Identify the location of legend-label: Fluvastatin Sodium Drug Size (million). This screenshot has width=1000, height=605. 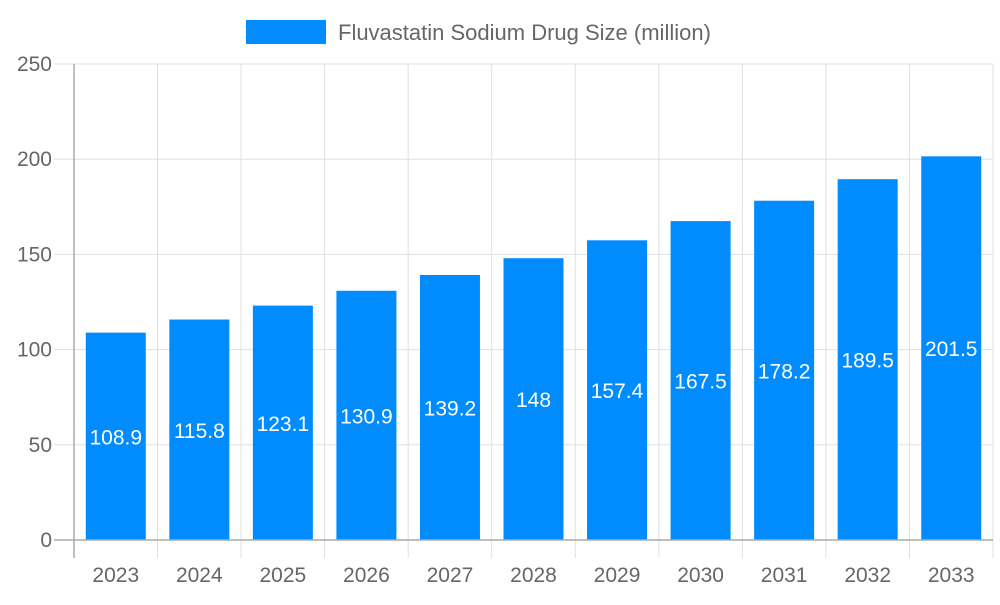
(524, 32).